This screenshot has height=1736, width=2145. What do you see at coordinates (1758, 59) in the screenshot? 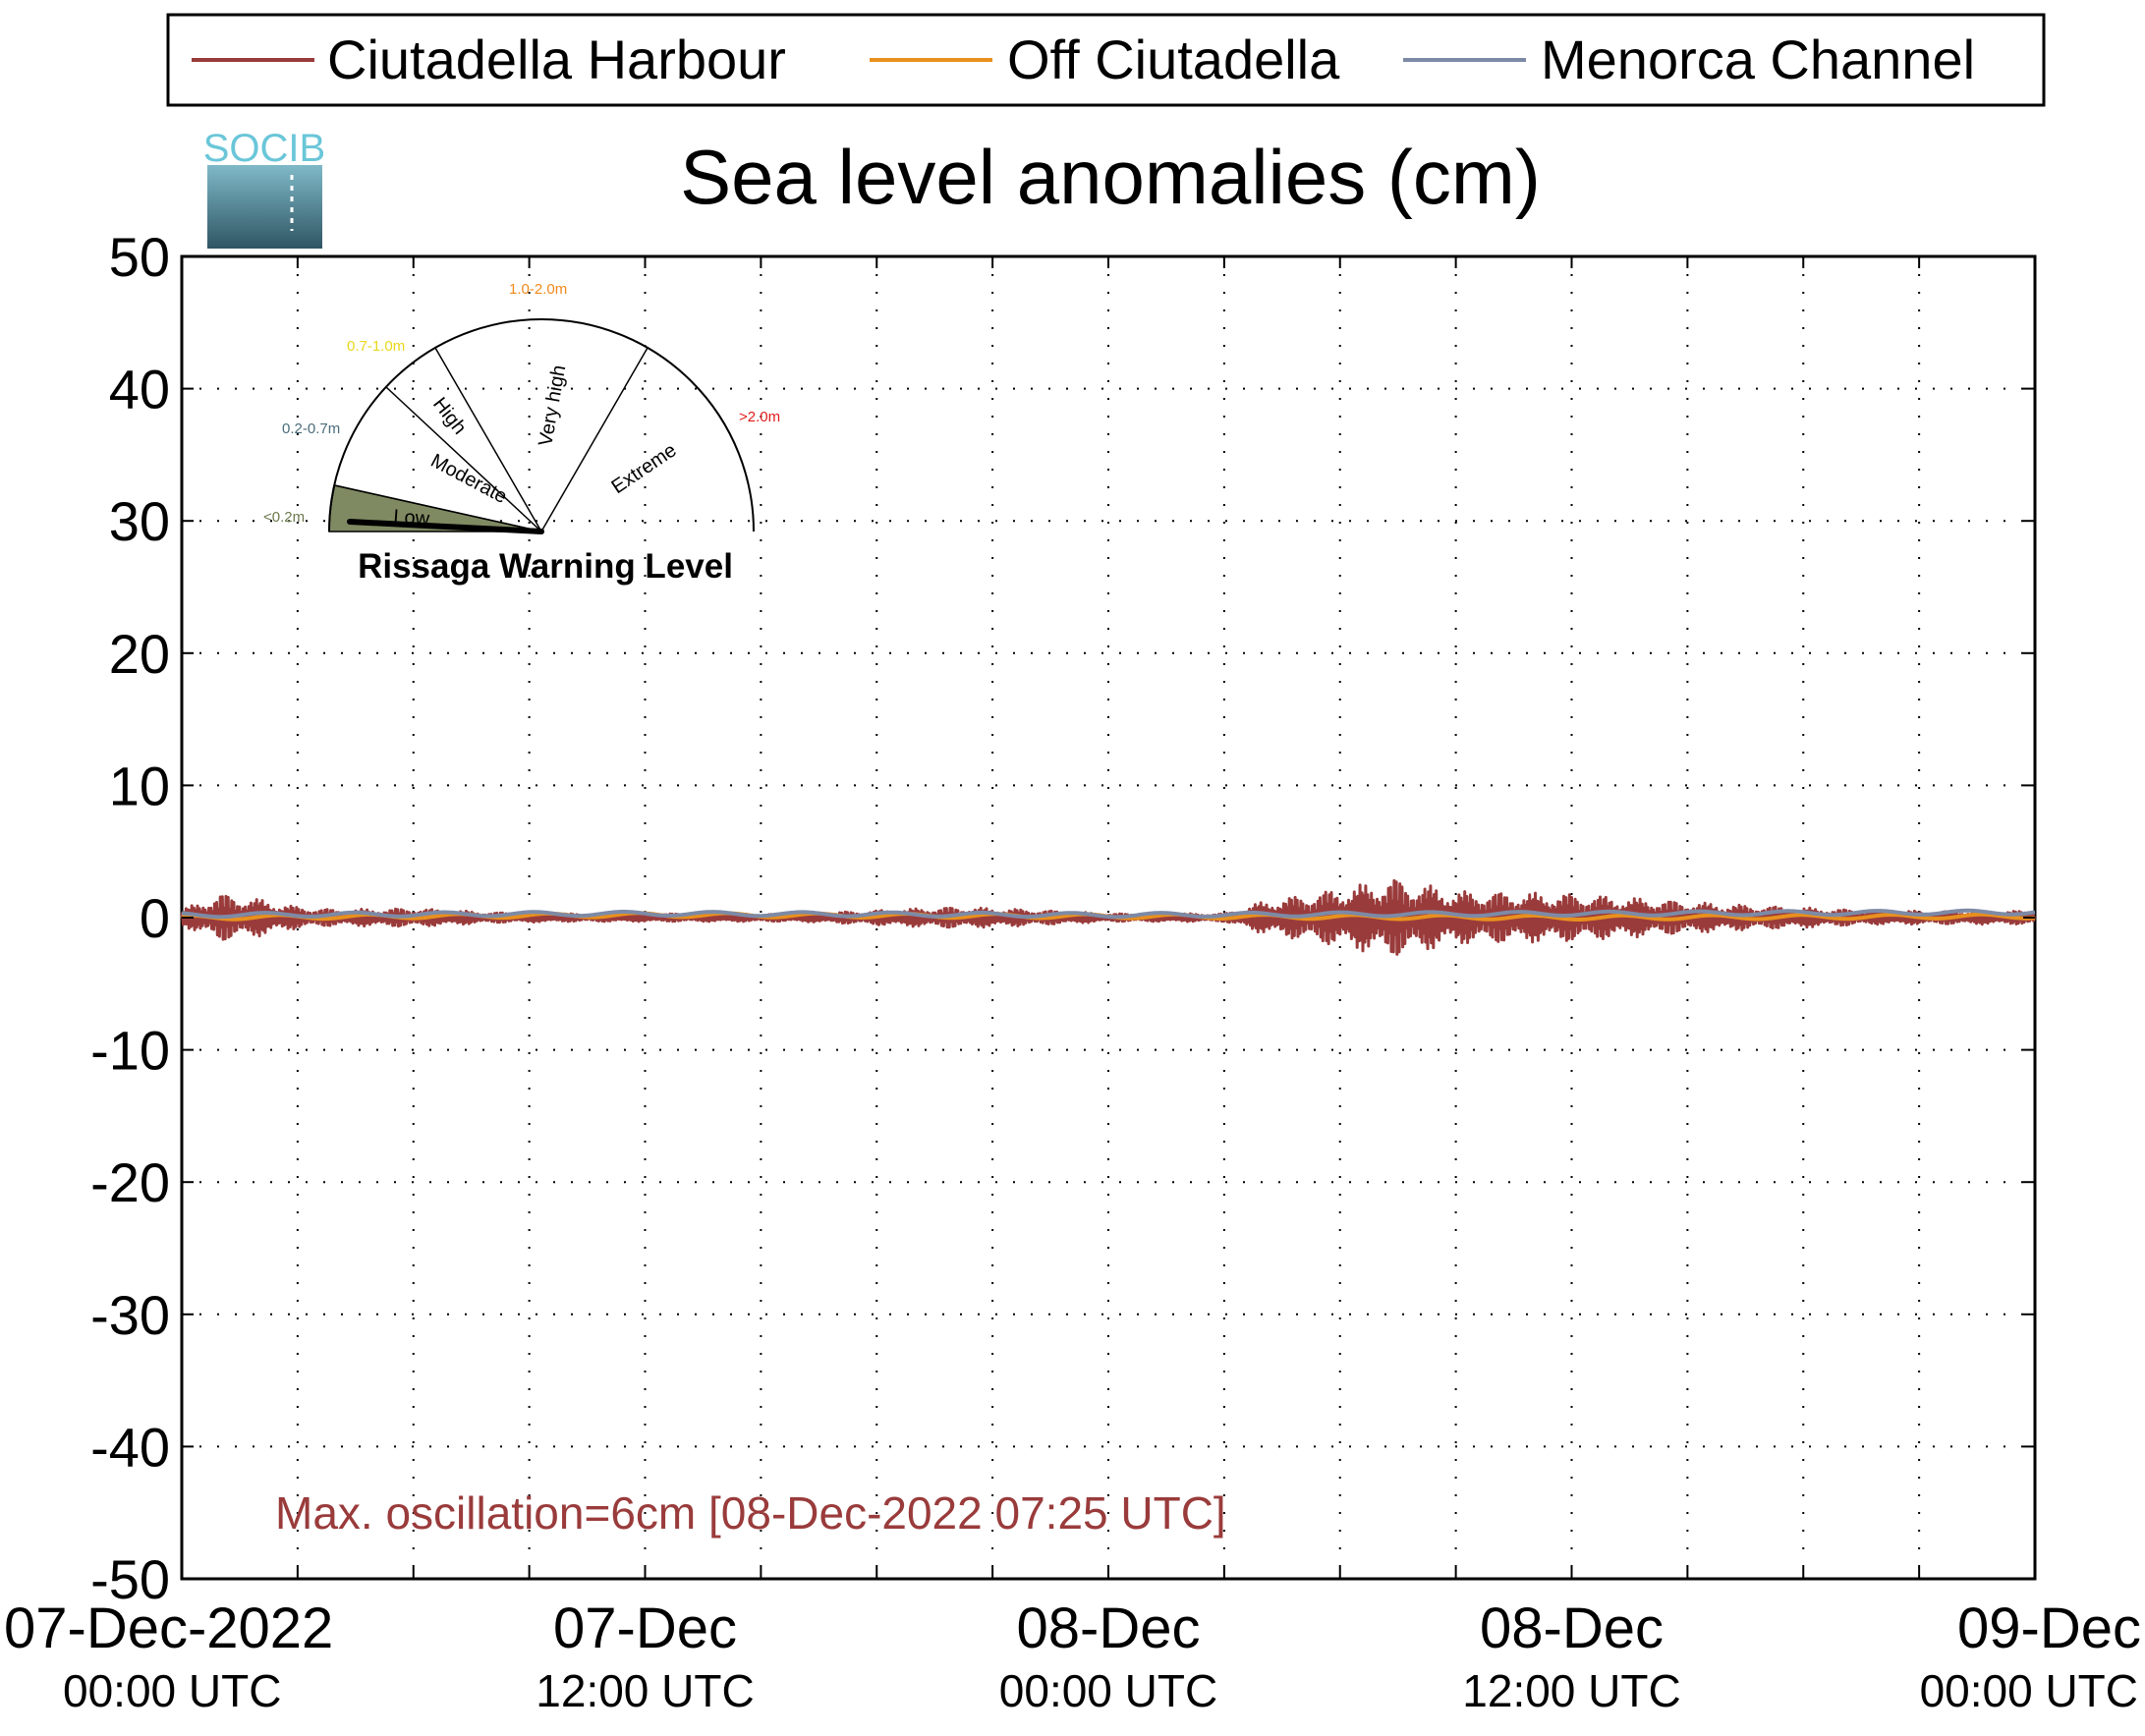
I see `legend-label-menorca-channel: Menorca Channel` at bounding box center [1758, 59].